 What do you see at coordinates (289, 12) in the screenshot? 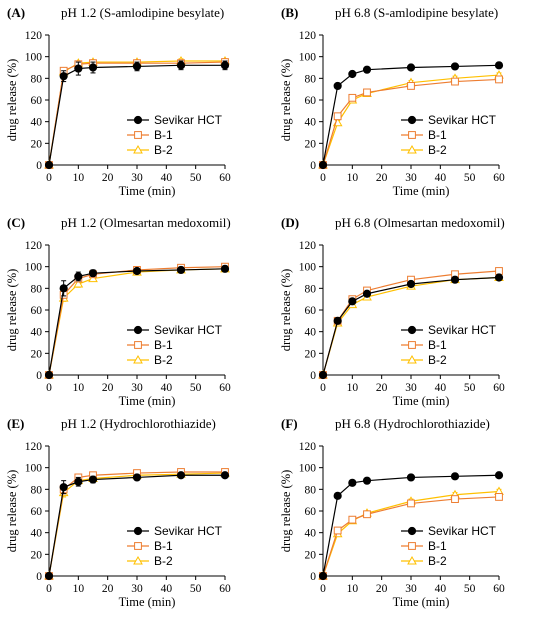
I see `panel-label: (B)` at bounding box center [289, 12].